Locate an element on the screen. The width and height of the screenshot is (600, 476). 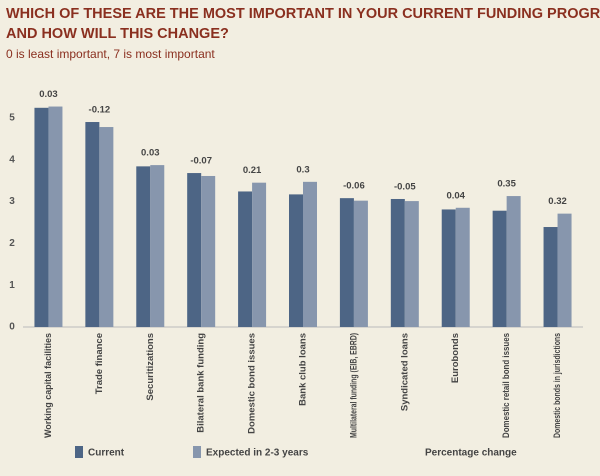
change-label: 0.21 is located at coordinates (252, 170).